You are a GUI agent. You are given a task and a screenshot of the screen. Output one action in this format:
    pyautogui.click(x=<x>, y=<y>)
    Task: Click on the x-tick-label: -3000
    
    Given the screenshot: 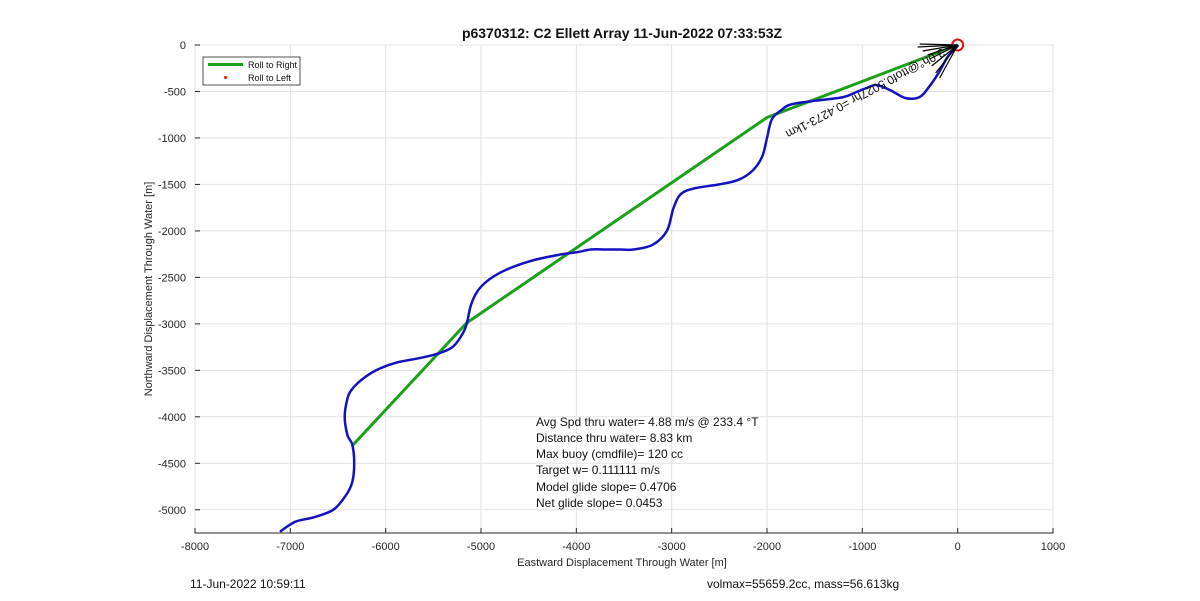 What is the action you would take?
    pyautogui.click(x=672, y=547)
    